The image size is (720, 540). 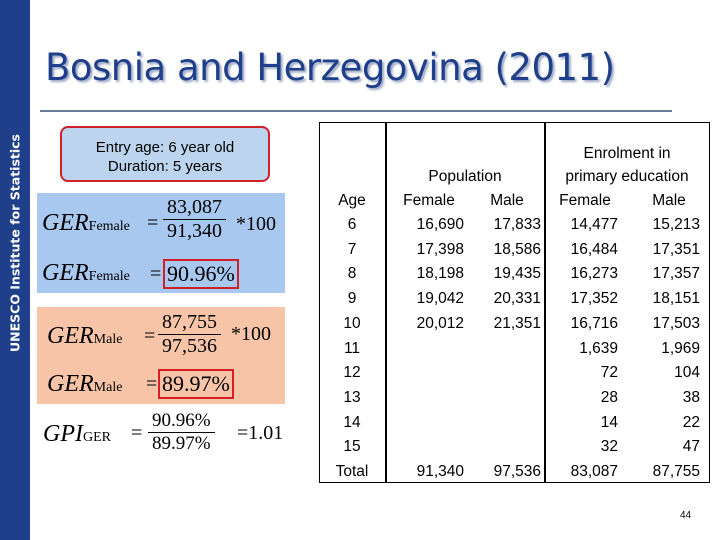 I want to click on enr-male-cell: 38, so click(x=691, y=398).